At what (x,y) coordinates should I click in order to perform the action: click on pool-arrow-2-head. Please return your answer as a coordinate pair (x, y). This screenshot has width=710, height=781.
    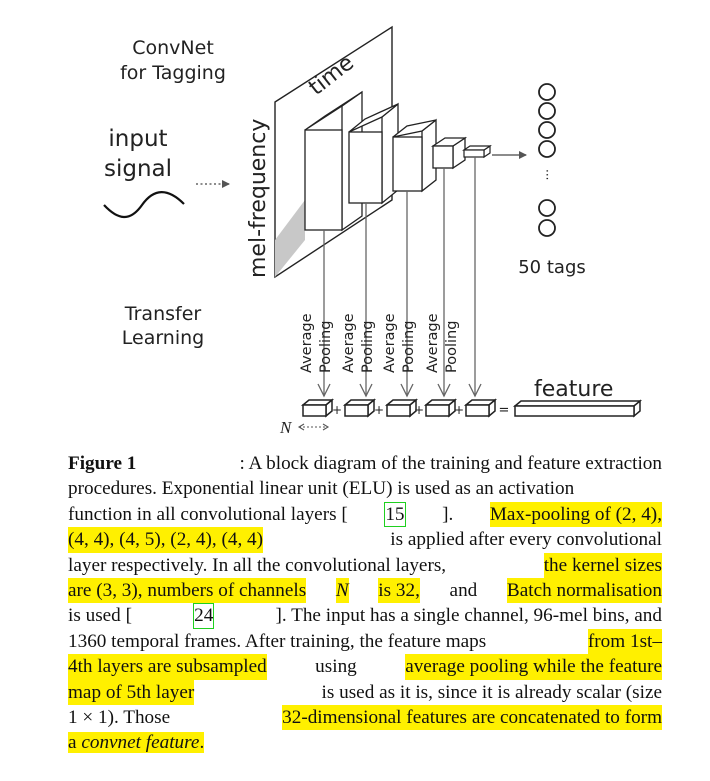
    Looking at the image, I should click on (366, 390).